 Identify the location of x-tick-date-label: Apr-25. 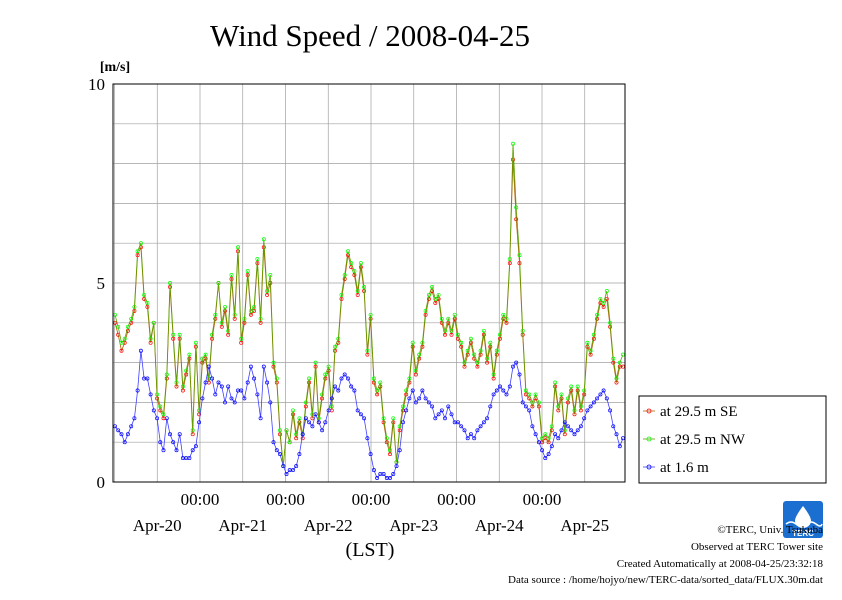
(584, 525).